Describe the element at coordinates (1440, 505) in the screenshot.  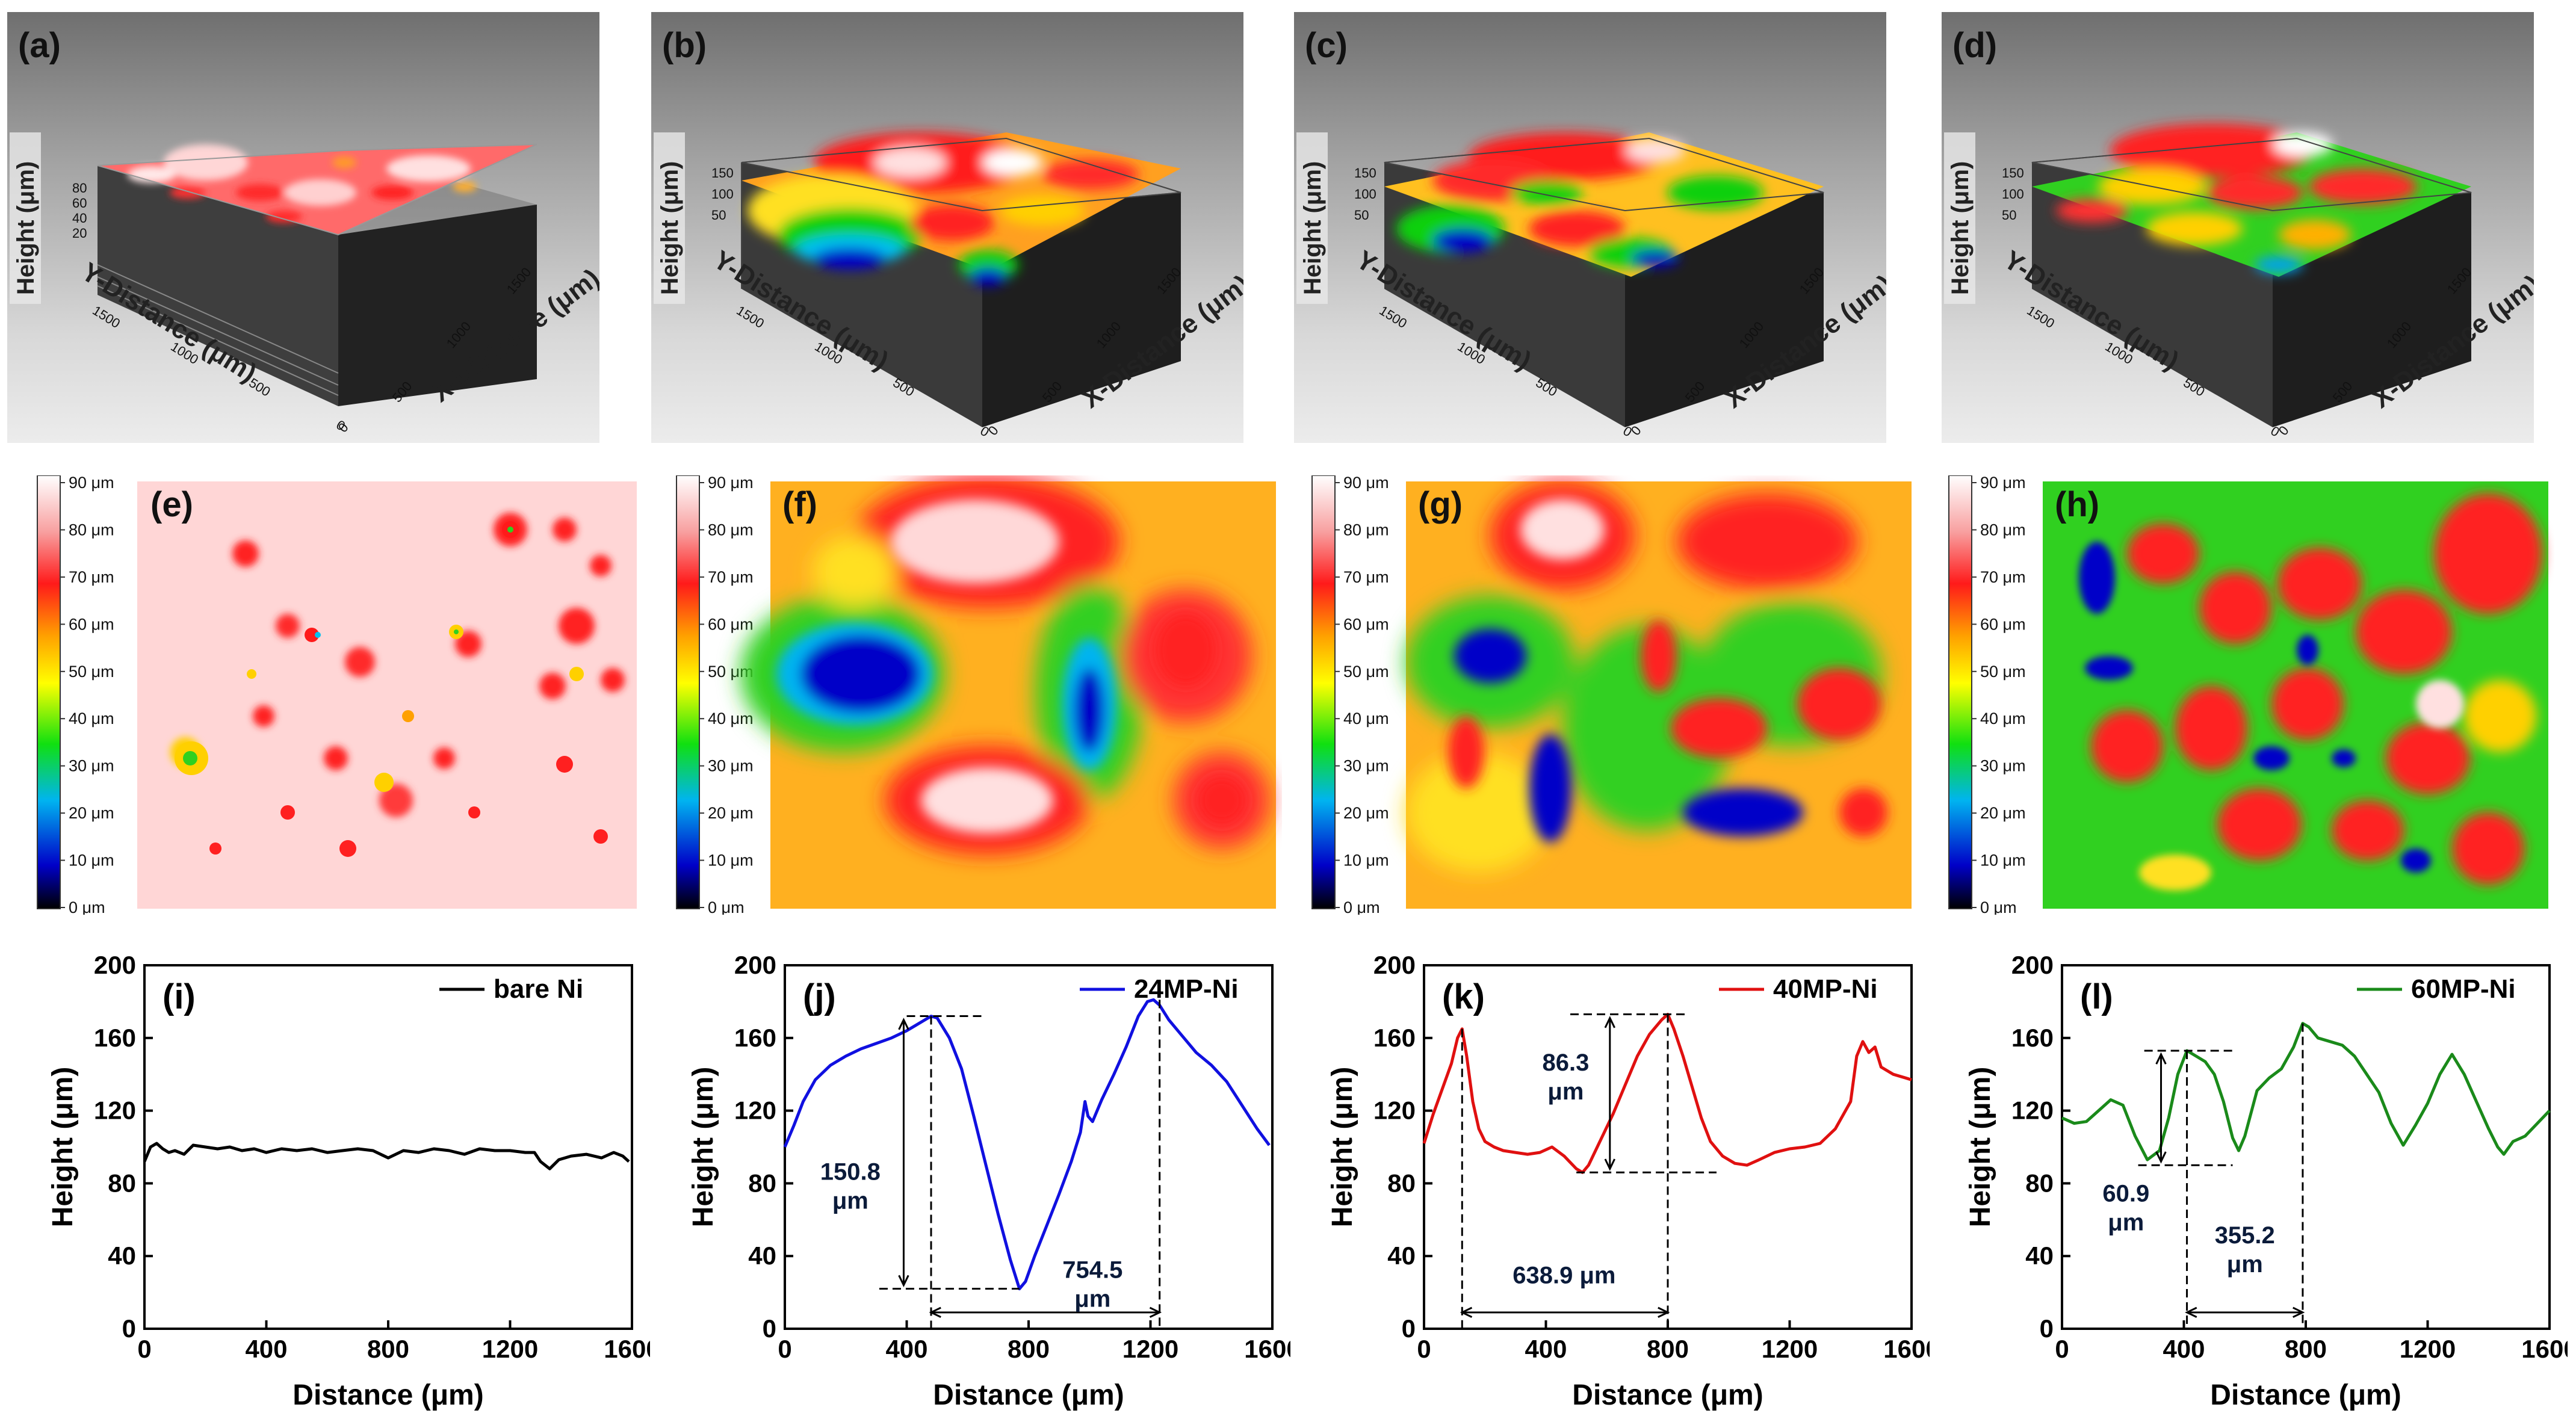
I see `panel-label: (g)` at that location.